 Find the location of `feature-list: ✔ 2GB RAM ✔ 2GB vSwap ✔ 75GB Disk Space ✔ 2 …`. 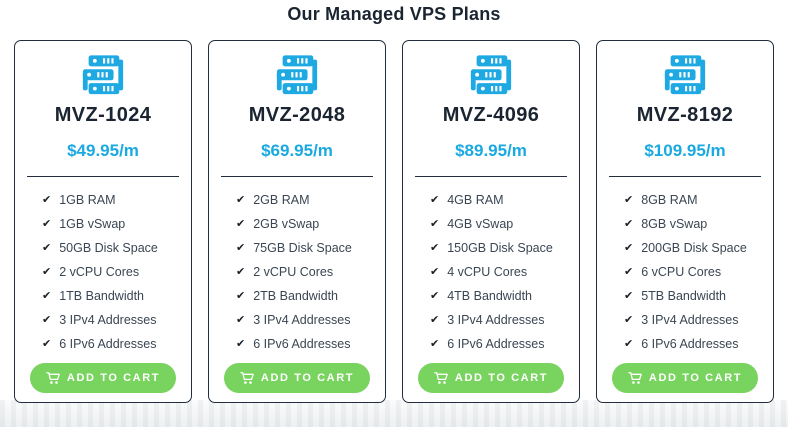

feature-list: ✔ 2GB RAM ✔ 2GB vSwap ✔ 75GB Disk Space ✔ 2 … is located at coordinates (297, 272).